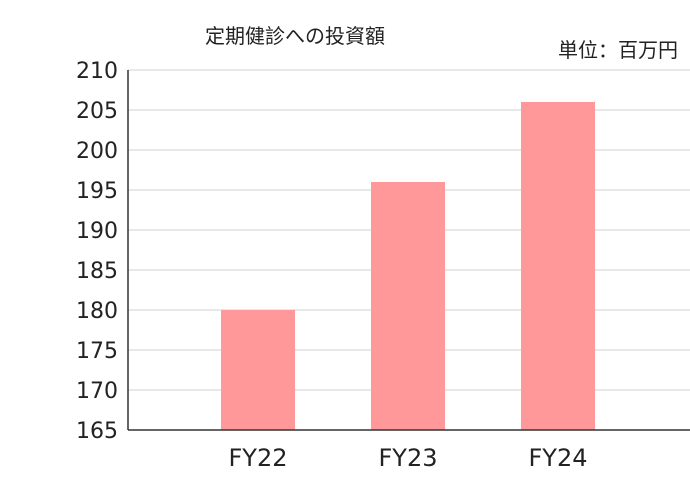 This screenshot has height=480, width=690. What do you see at coordinates (97, 231) in the screenshot?
I see `y-tick-label-190: 190` at bounding box center [97, 231].